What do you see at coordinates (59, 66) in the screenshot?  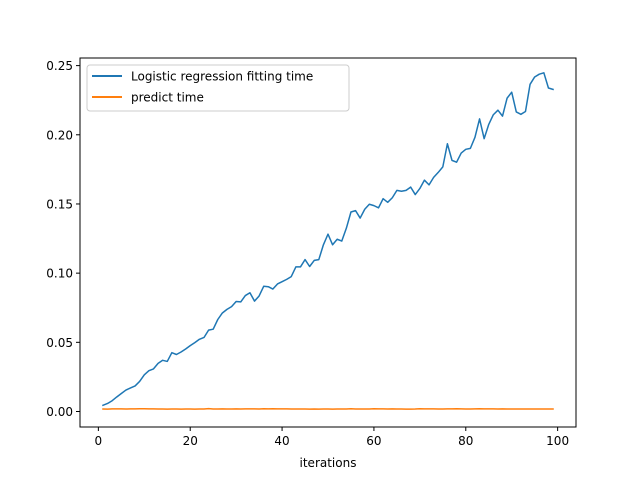 I see `y-tick-label: 0.25` at bounding box center [59, 66].